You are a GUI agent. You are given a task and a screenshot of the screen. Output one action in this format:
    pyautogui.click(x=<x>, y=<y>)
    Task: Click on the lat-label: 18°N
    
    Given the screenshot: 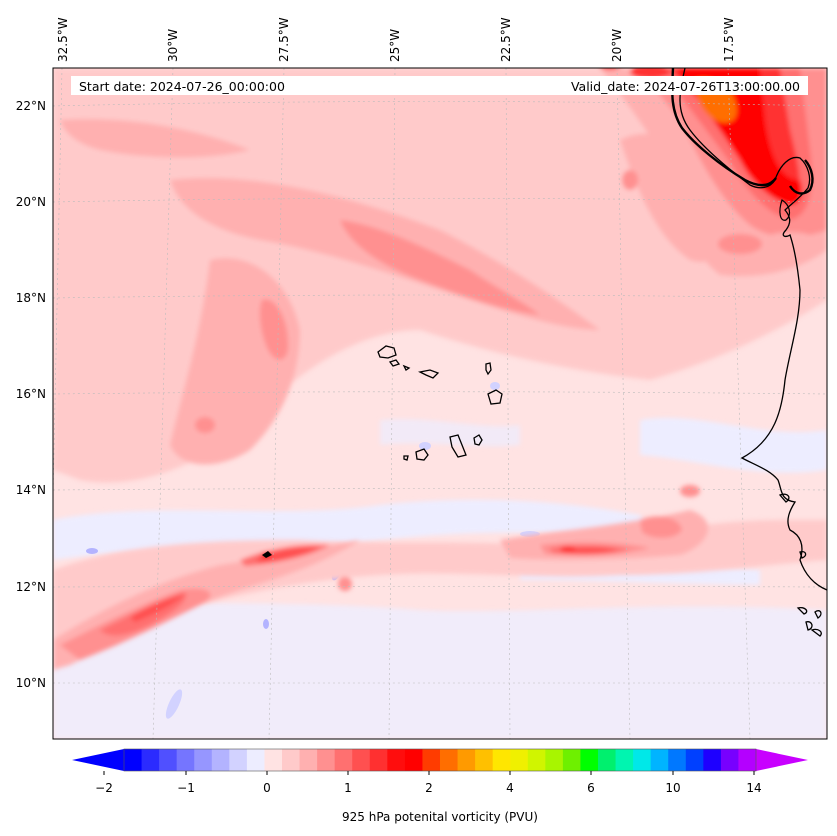 What is the action you would take?
    pyautogui.click(x=31, y=298)
    